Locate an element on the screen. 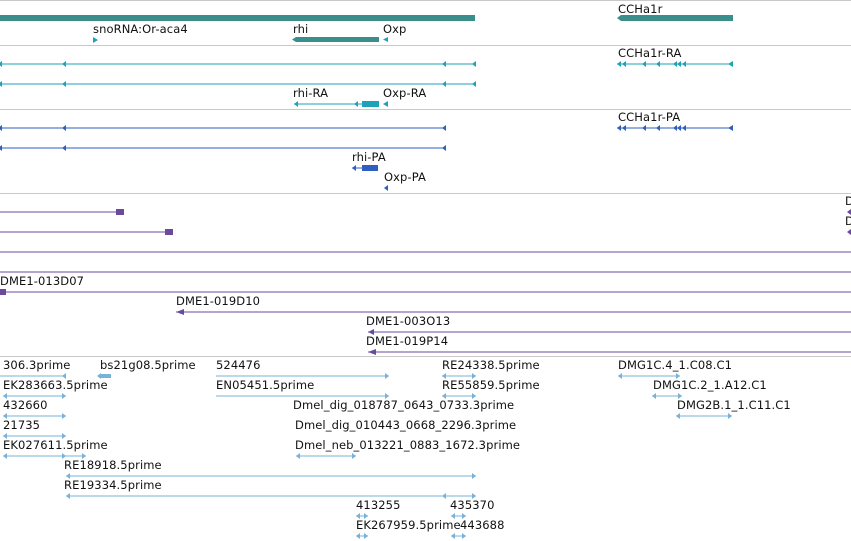 The width and height of the screenshot is (851, 541). feature-d-top: D is located at coordinates (848, 201).